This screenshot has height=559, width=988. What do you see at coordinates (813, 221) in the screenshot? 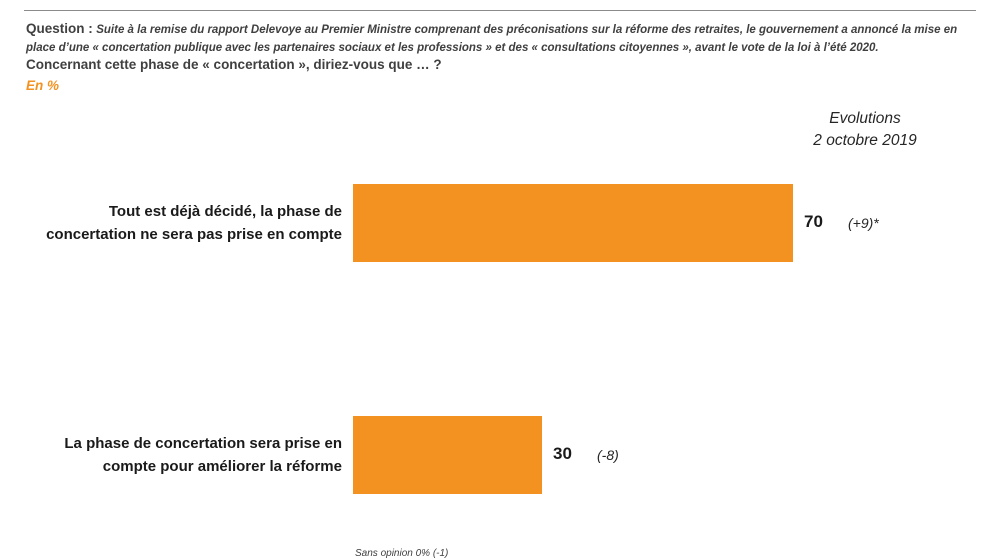
I see `value-label: 70` at bounding box center [813, 221].